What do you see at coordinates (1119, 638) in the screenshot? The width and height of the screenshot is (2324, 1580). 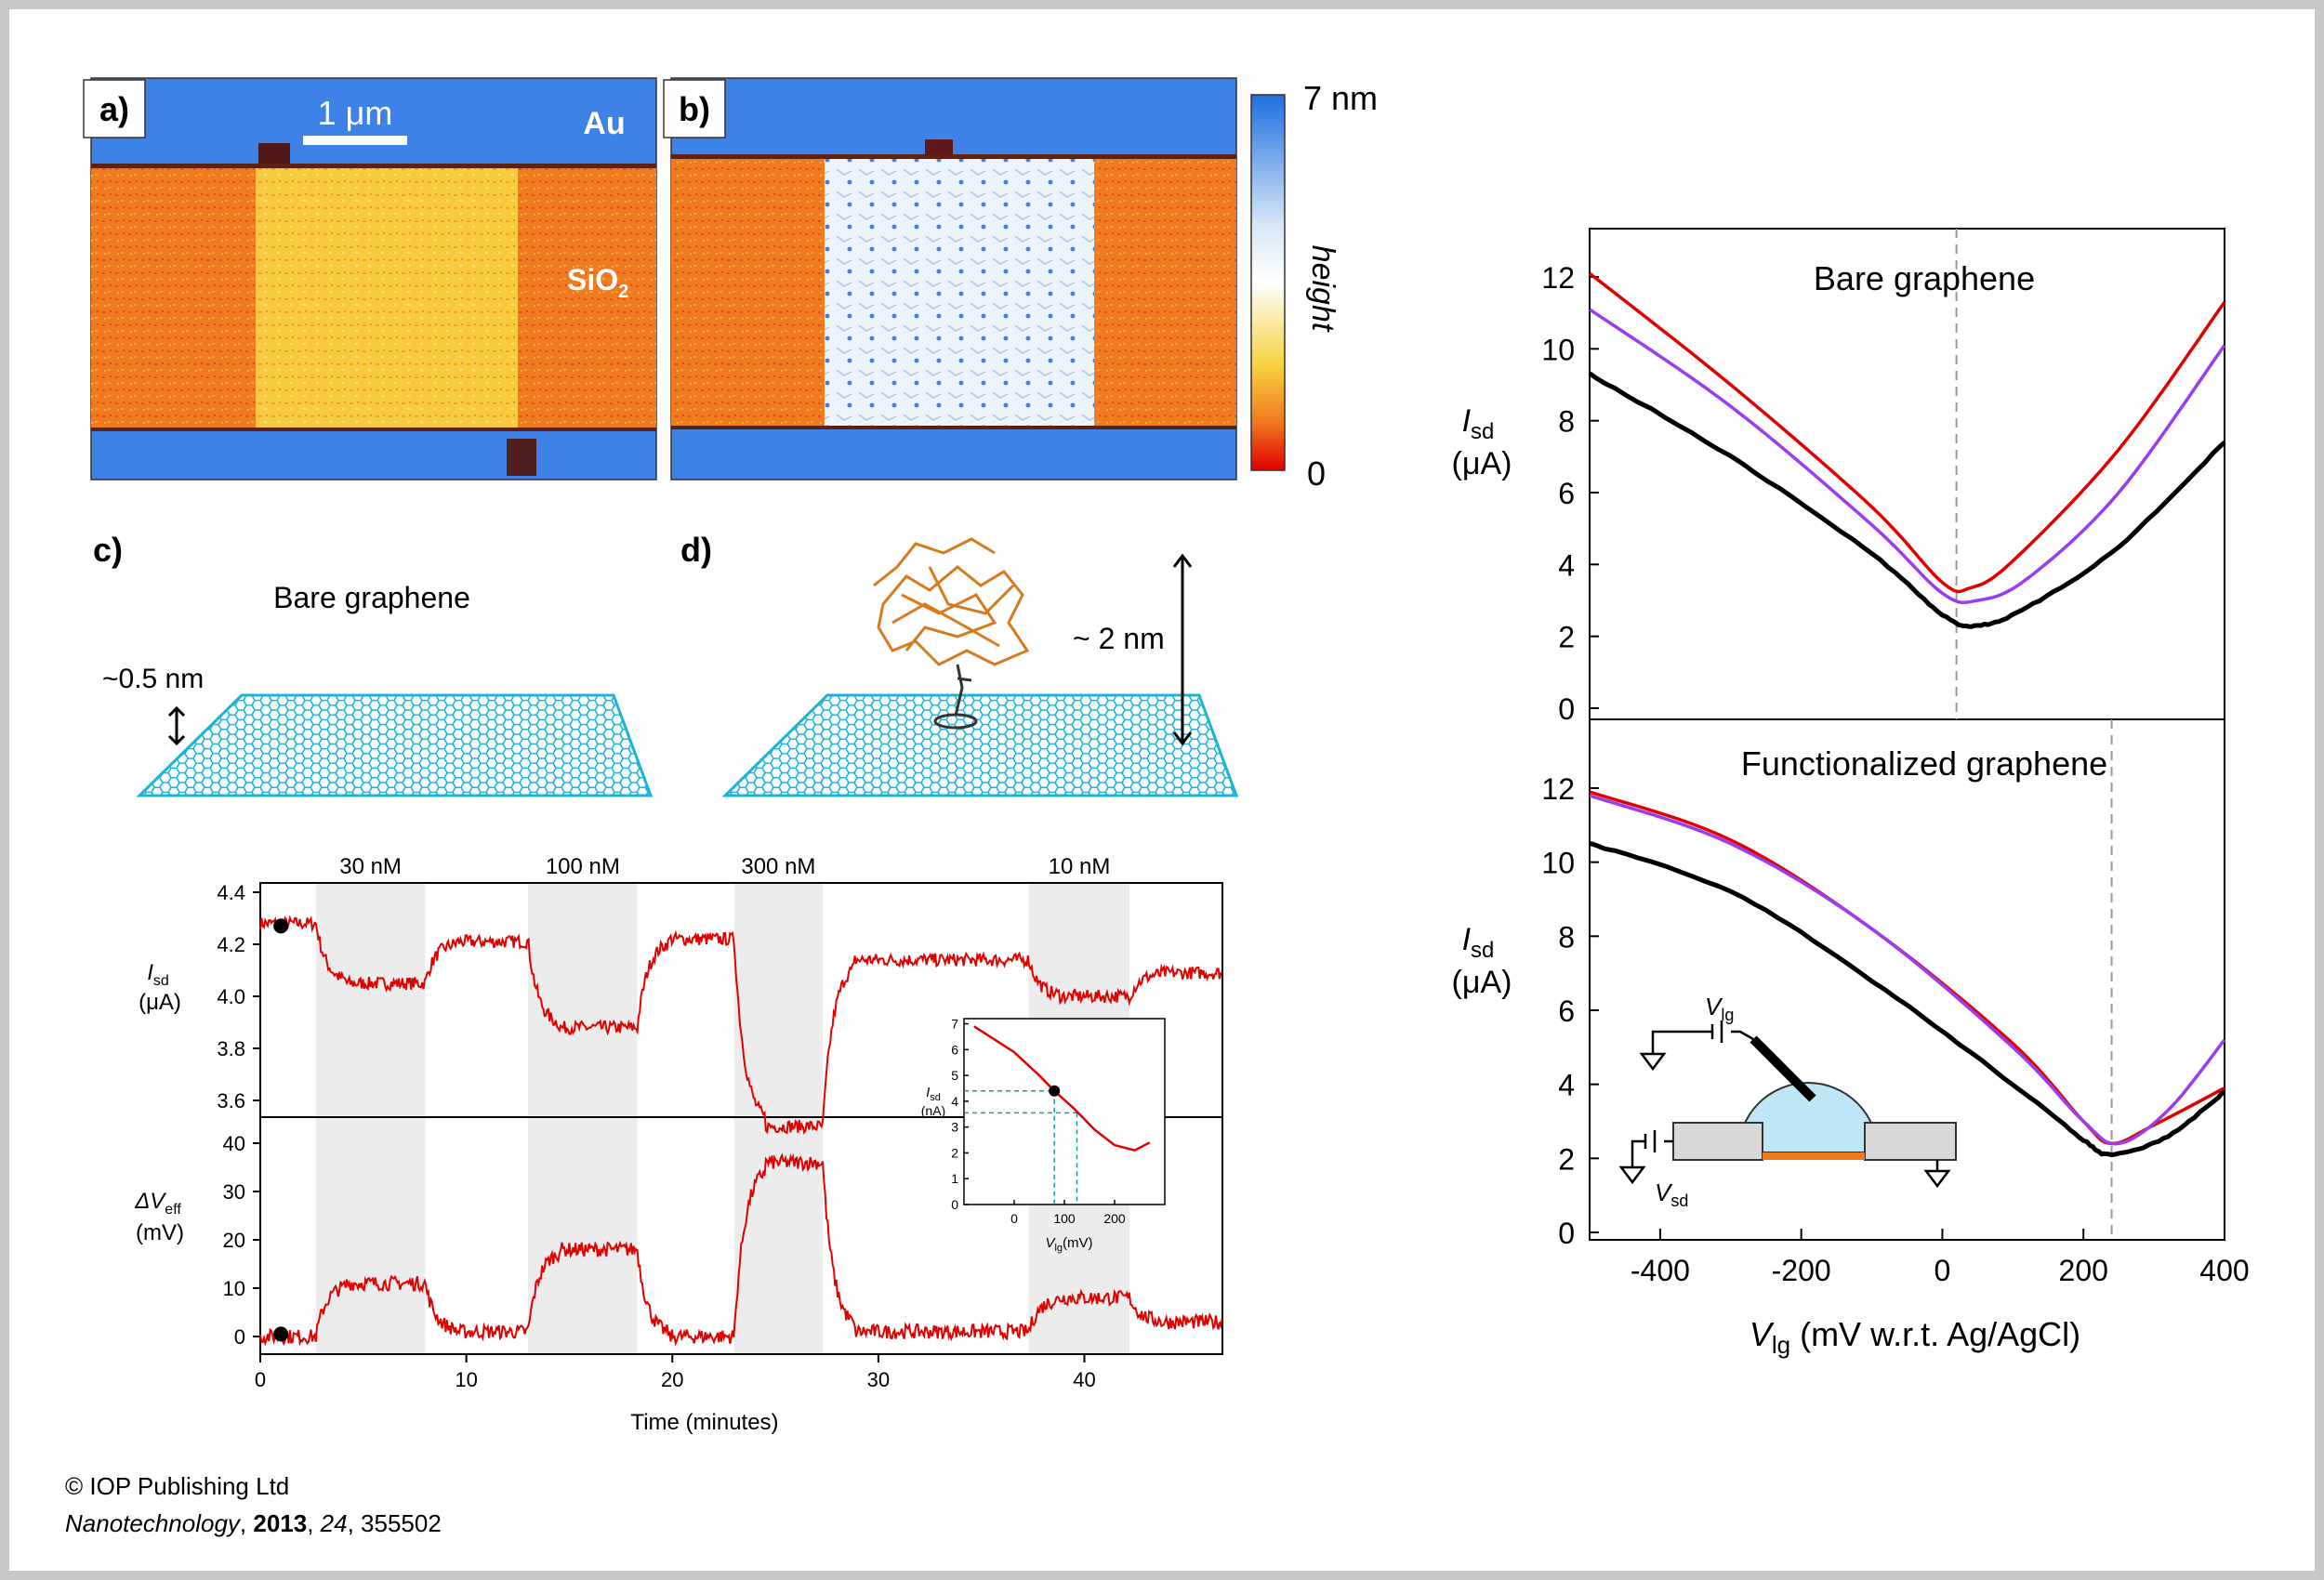 I see `height-label: ~ 2 nm` at bounding box center [1119, 638].